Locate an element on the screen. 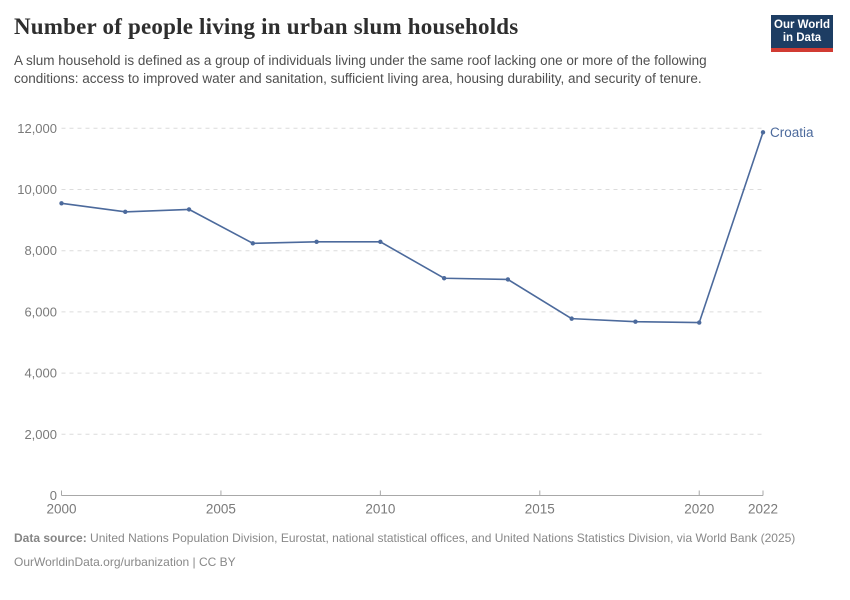 The height and width of the screenshot is (600, 850). y-tick-label: 8,000 is located at coordinates (40, 250).